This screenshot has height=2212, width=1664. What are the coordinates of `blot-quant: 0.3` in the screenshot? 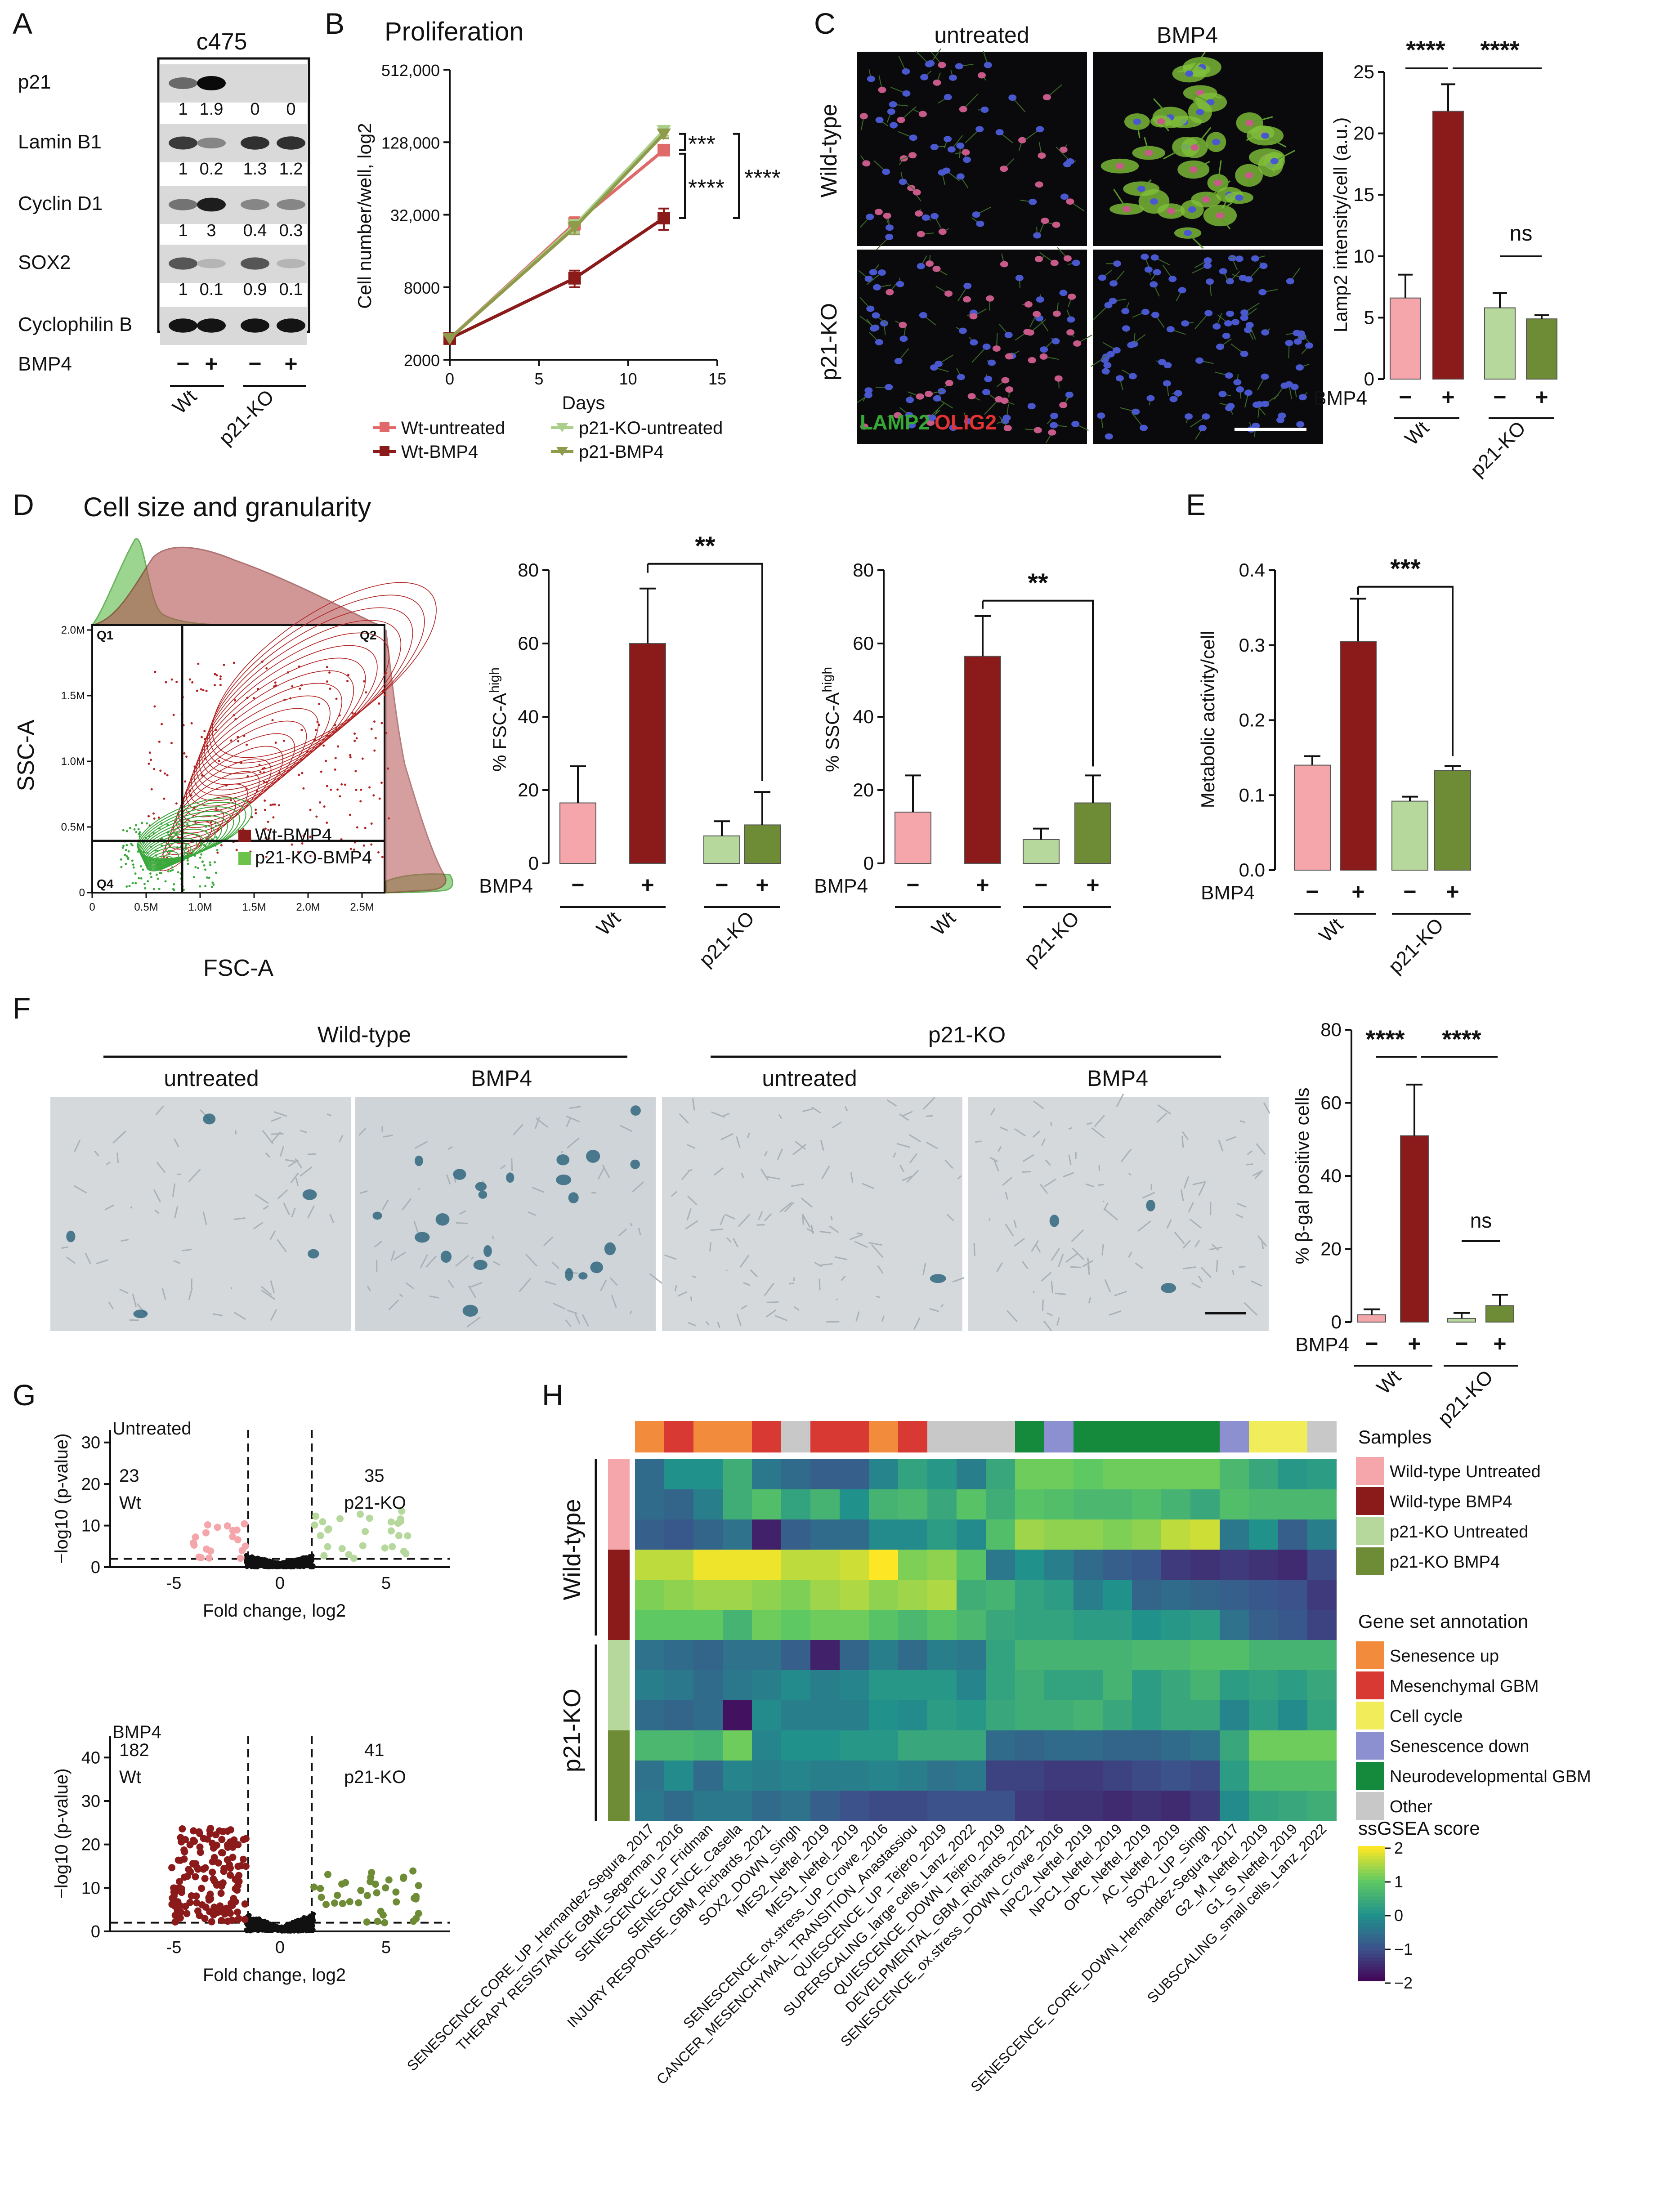 It's located at (291, 231).